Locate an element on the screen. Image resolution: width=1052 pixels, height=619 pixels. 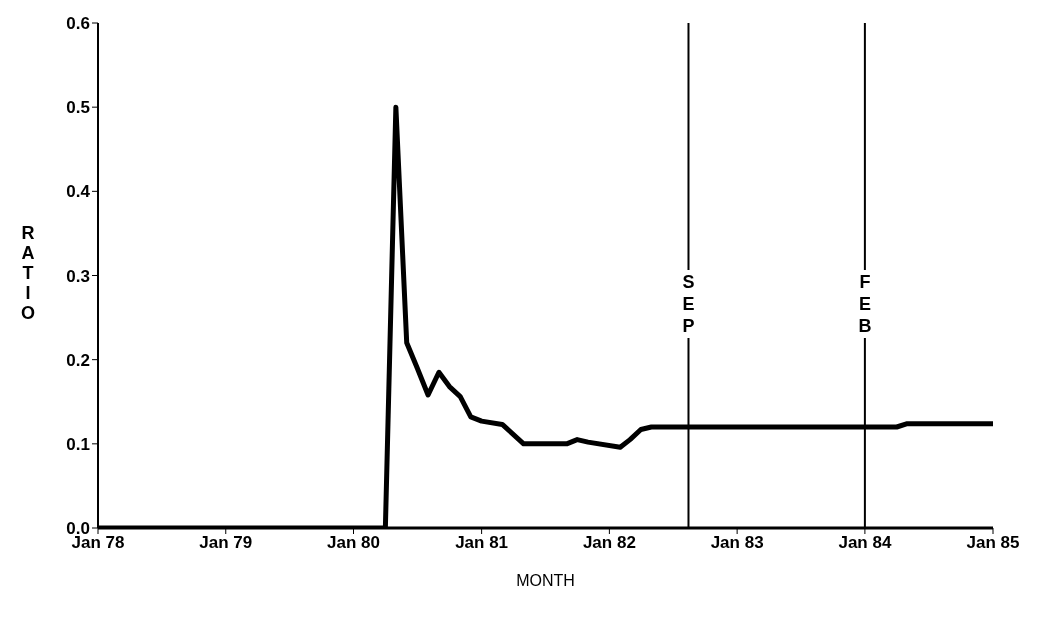
y-tick-label: 0.6 is located at coordinates (78, 24).